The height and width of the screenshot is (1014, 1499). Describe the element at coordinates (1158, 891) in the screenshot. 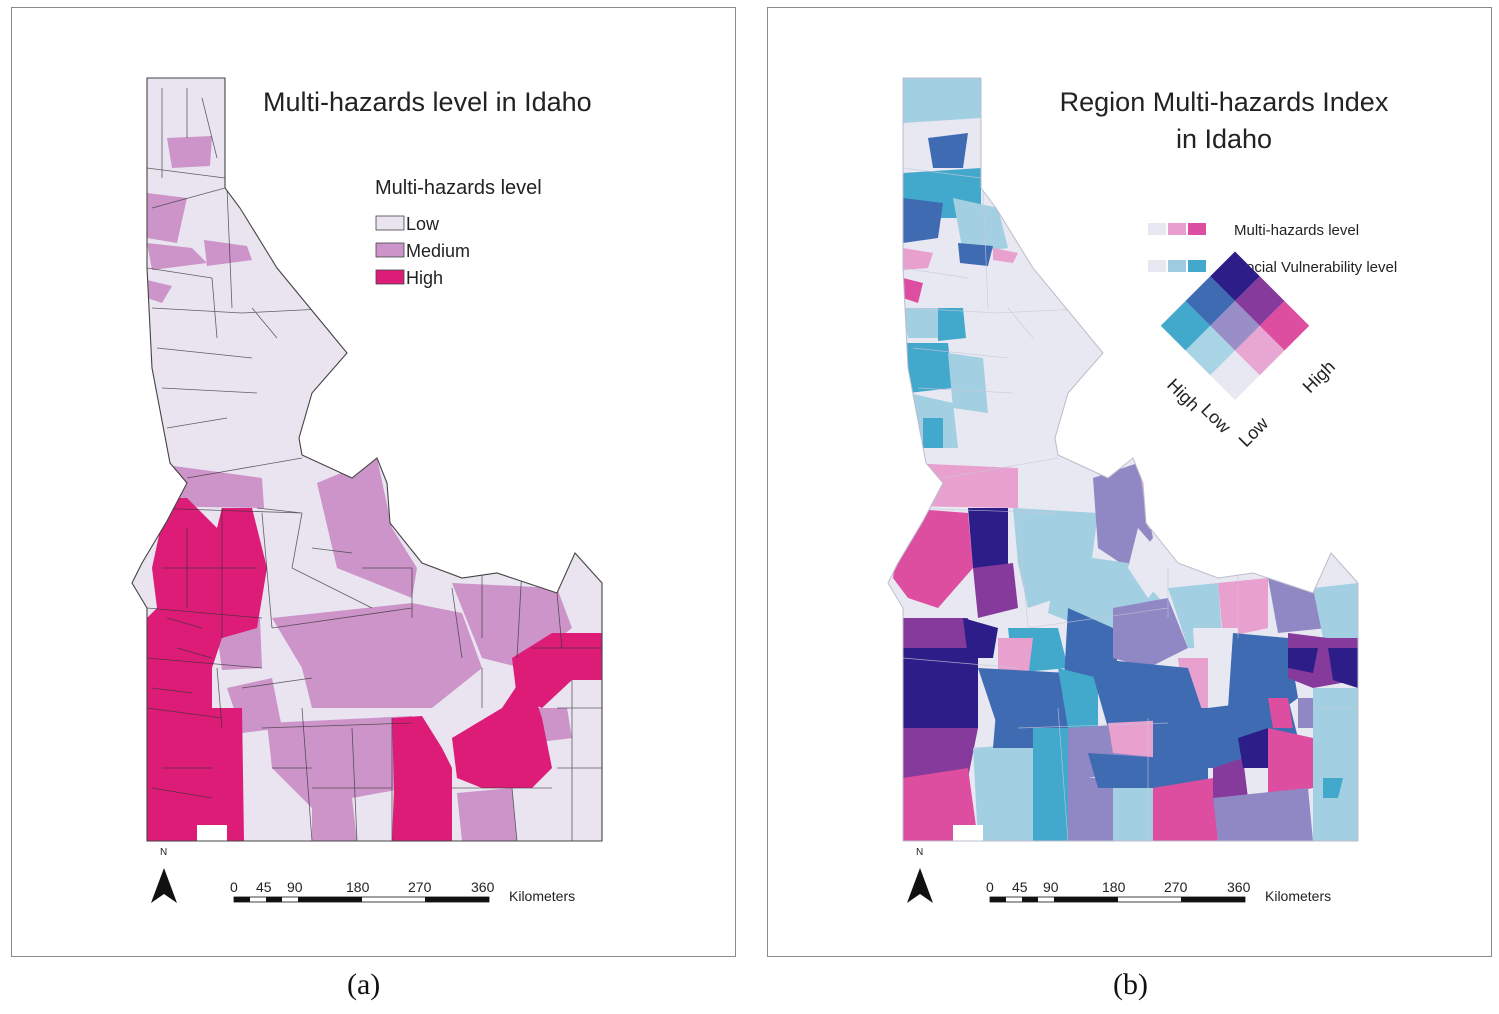

I see `scale-bar-b: 0 45 90 180 270 360 Kilometers` at that location.